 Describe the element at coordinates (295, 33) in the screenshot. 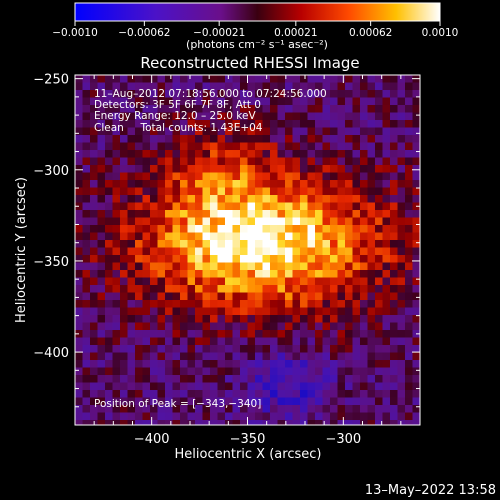

I see `colorbar-tick-label: 0.00021` at that location.